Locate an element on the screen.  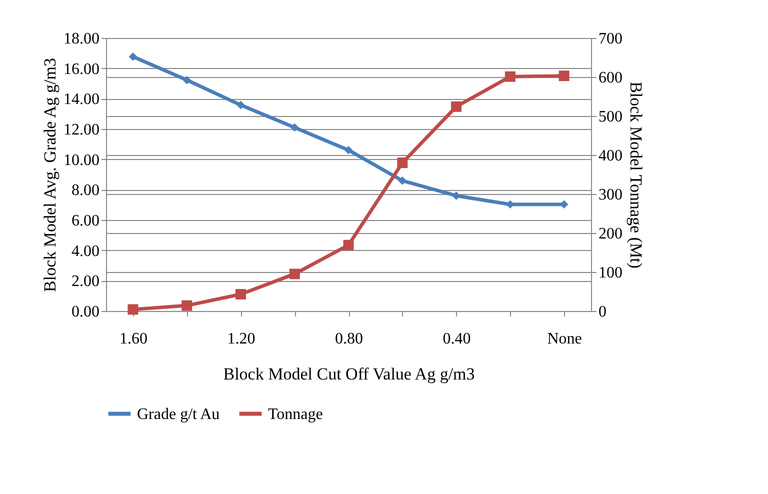
x-axis-title: Block Model Cut Off Value Ag g/m3 is located at coordinates (349, 374).